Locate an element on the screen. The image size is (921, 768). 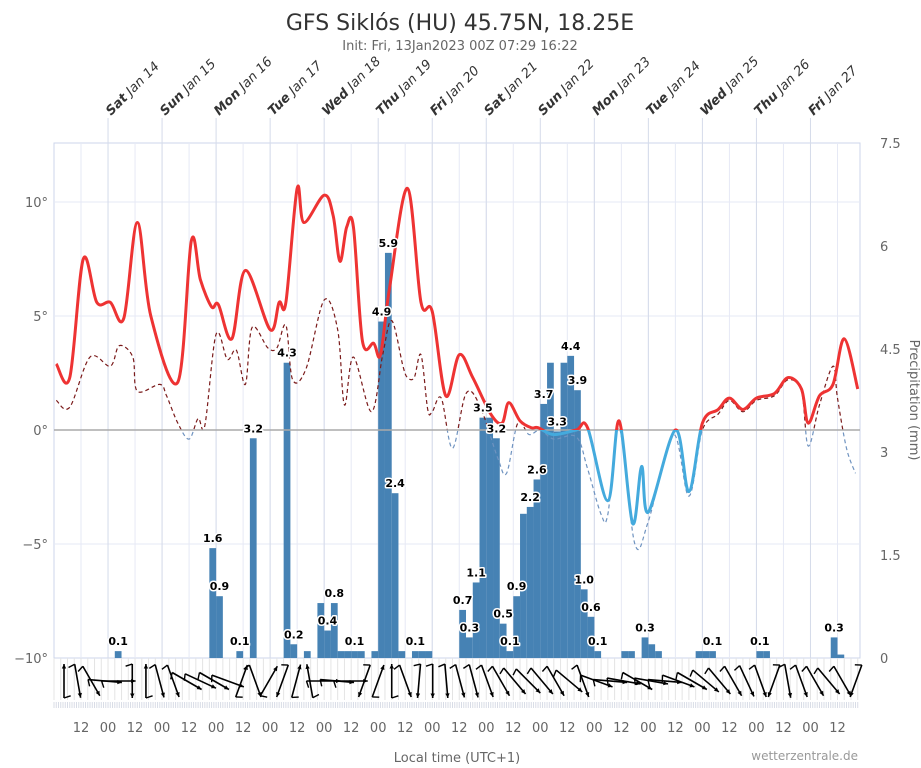
chart-subtitle: Init: Fri, 13Jan2023 00Z 07:29 16:22 is located at coordinates (460, 46).